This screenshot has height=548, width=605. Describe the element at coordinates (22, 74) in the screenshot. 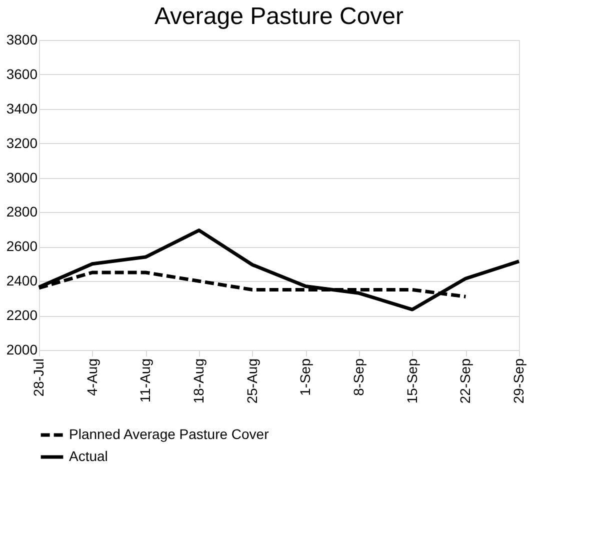

I see `y-tick-label: 3600` at that location.